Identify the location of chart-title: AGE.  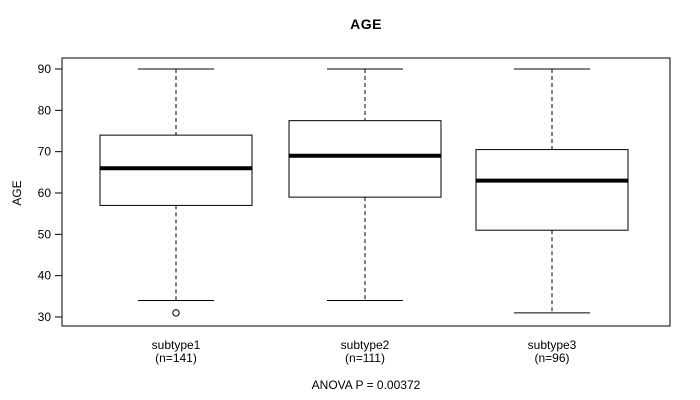
(366, 24).